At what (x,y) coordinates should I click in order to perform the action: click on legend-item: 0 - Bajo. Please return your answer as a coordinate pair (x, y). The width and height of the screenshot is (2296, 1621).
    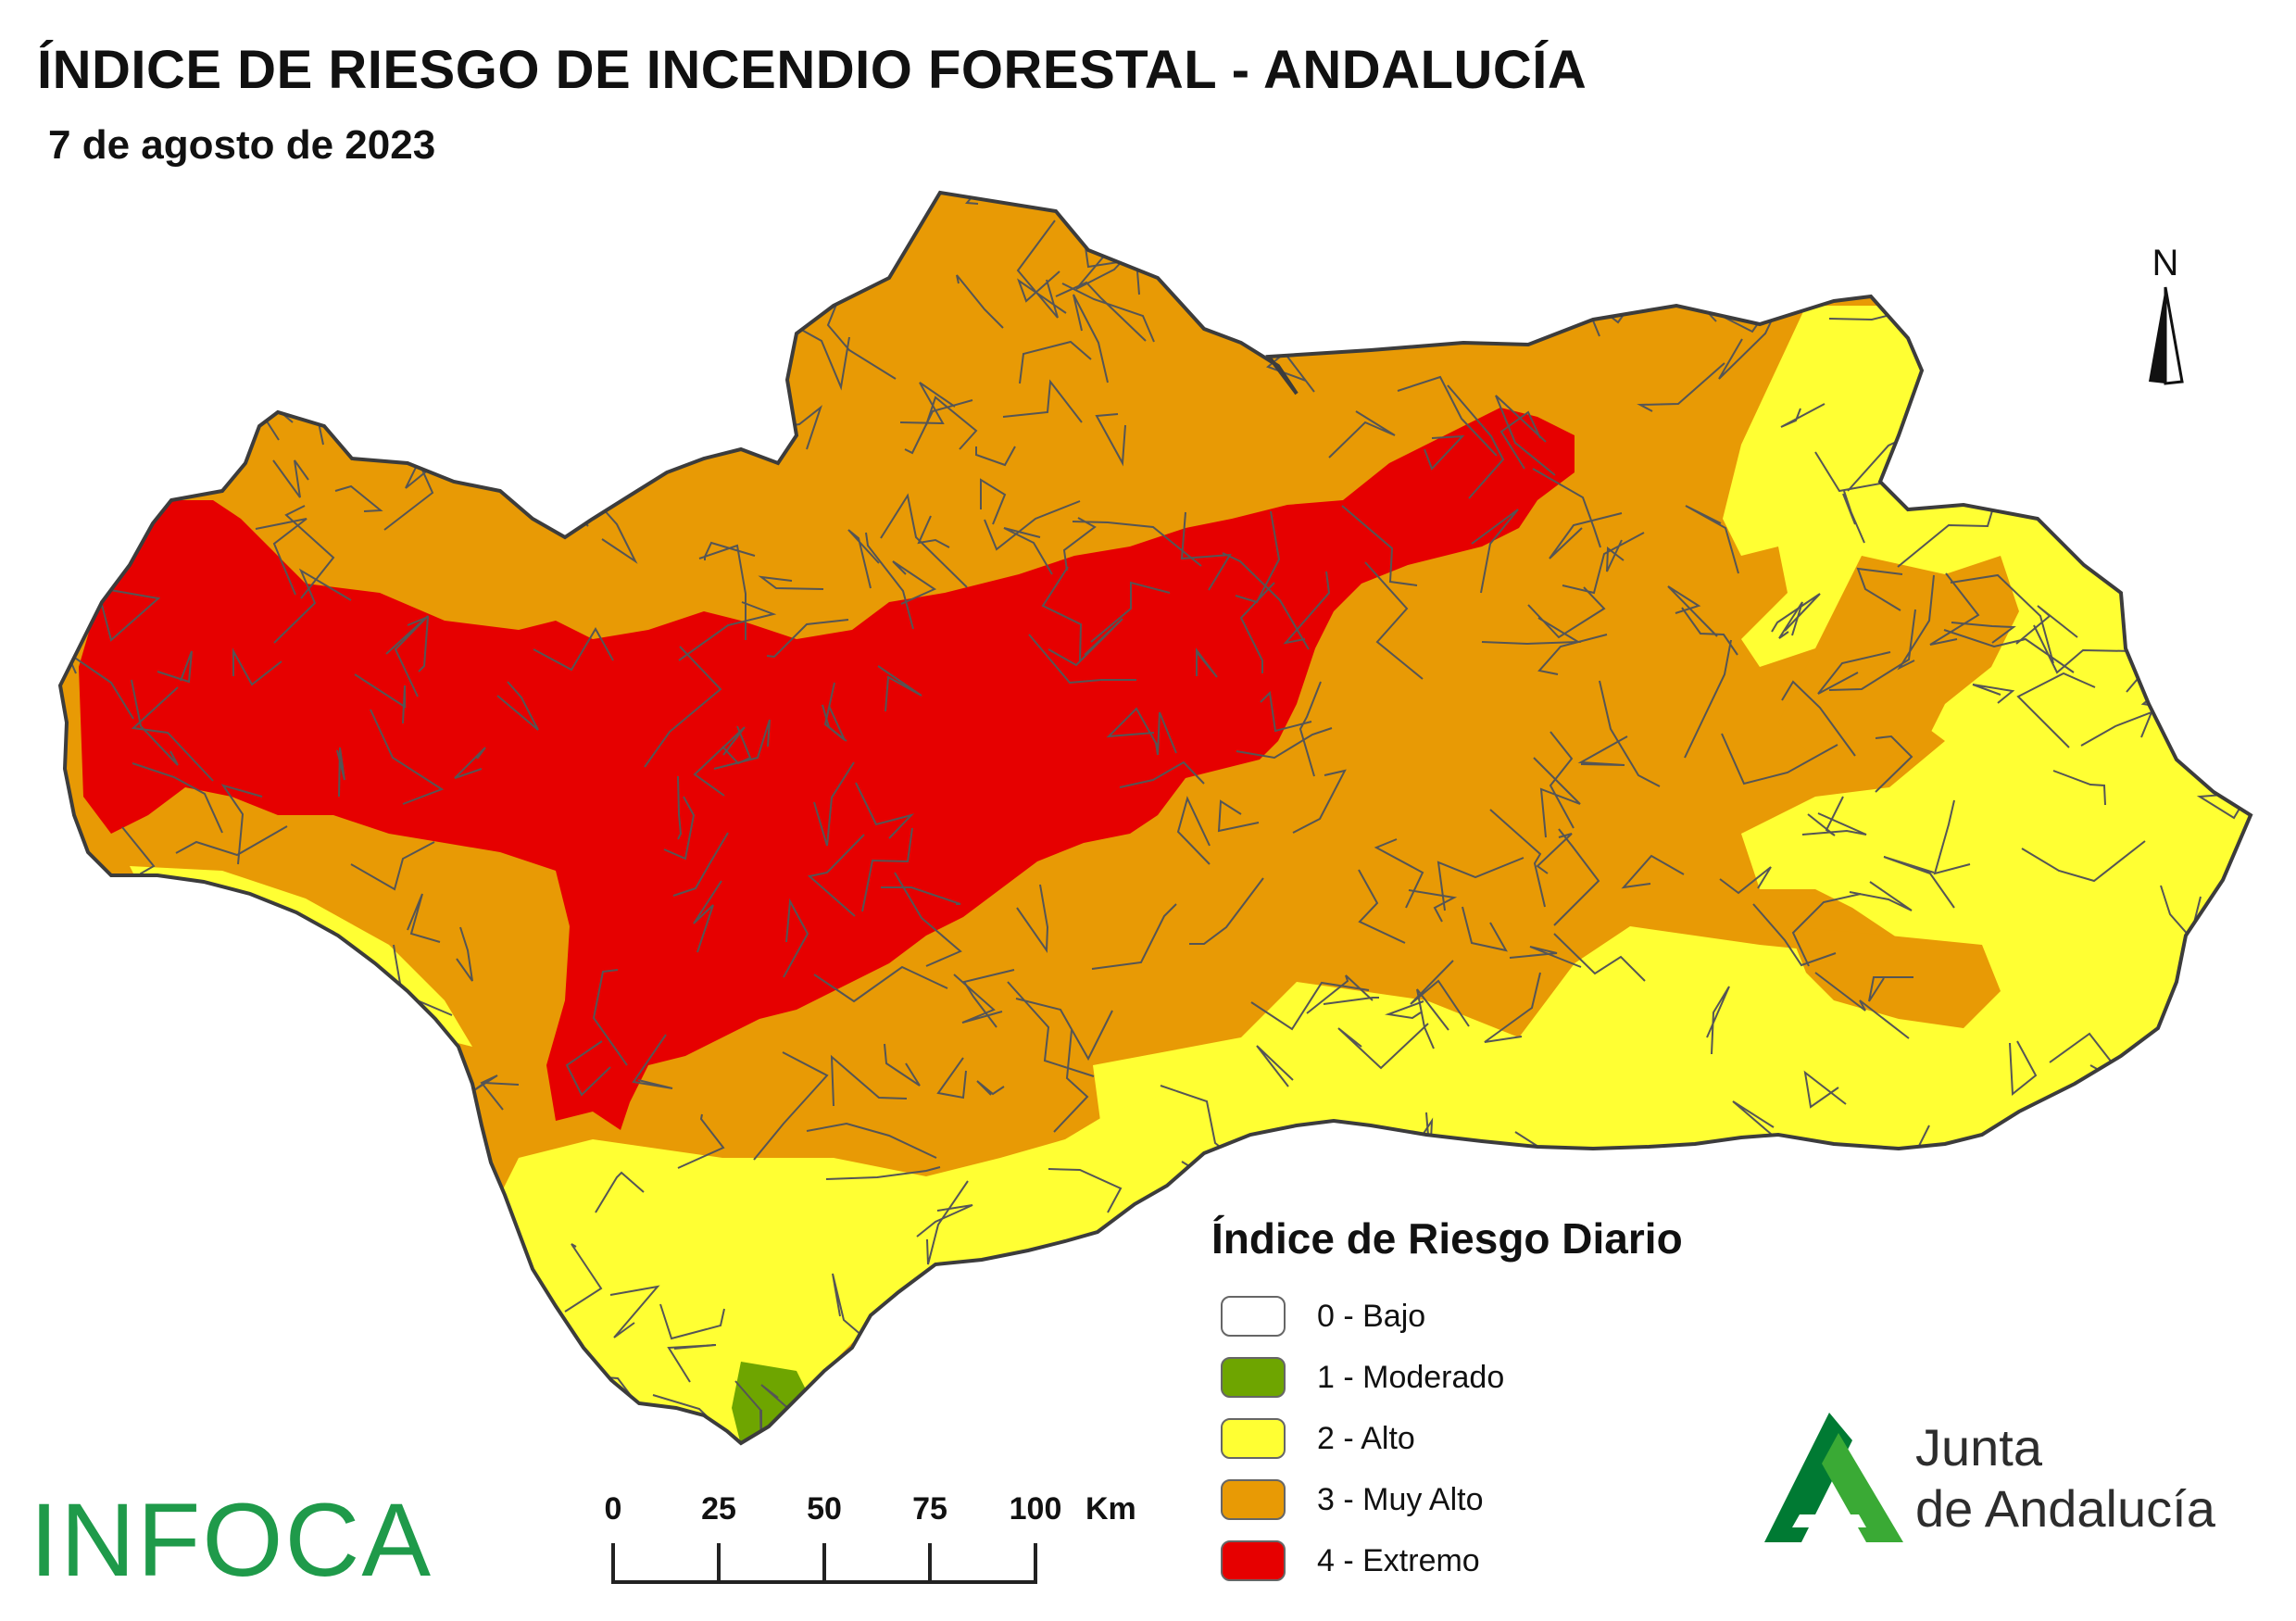
    Looking at the image, I should click on (1452, 1316).